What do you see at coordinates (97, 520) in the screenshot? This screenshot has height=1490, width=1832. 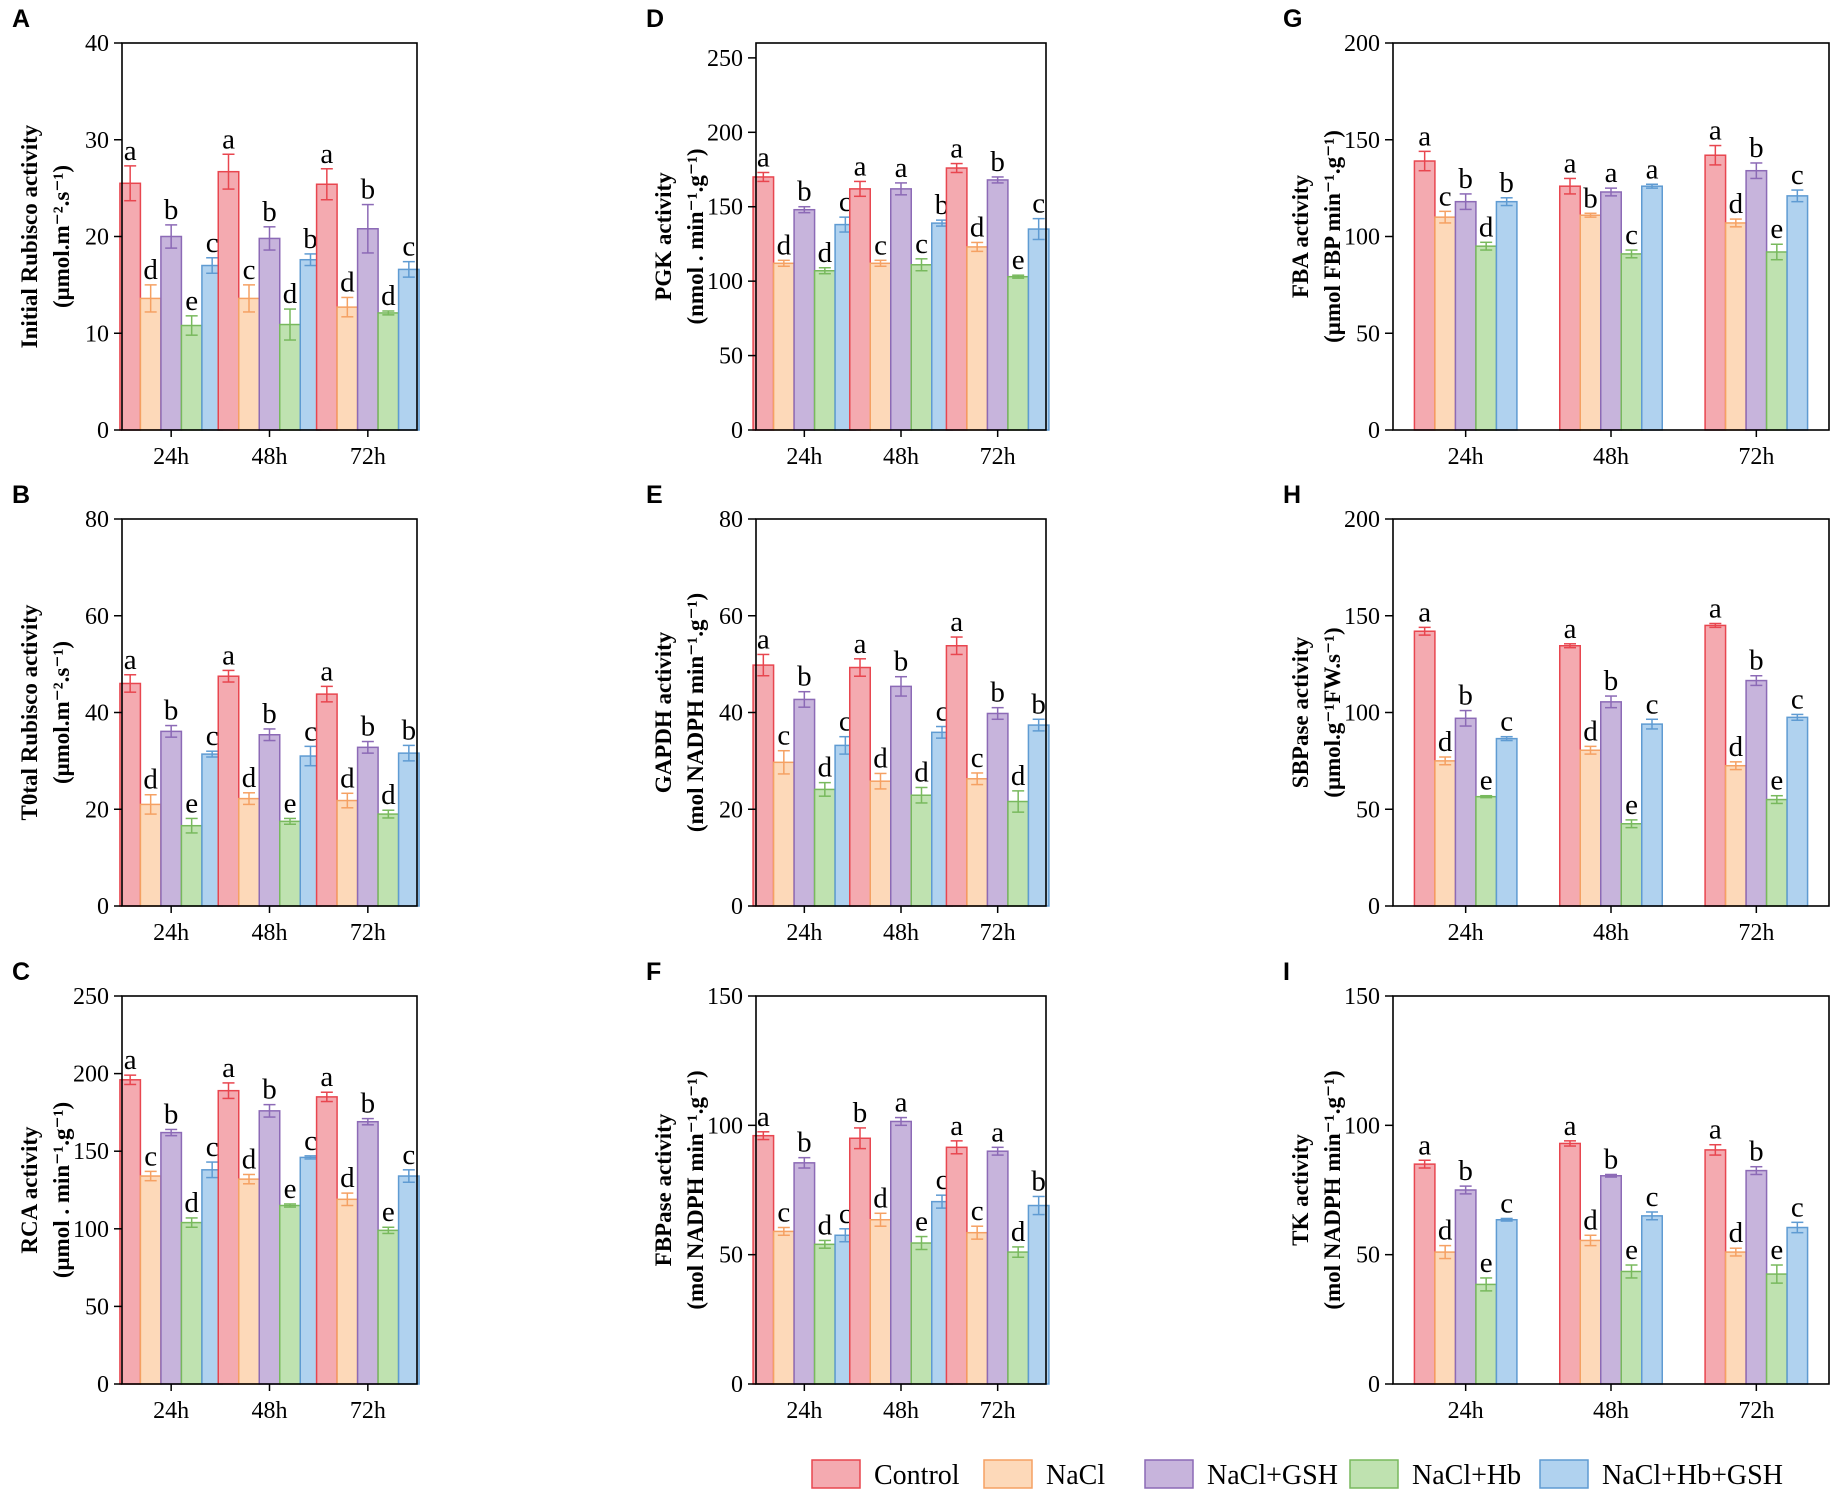 I see `y-tick-label: 80` at bounding box center [97, 520].